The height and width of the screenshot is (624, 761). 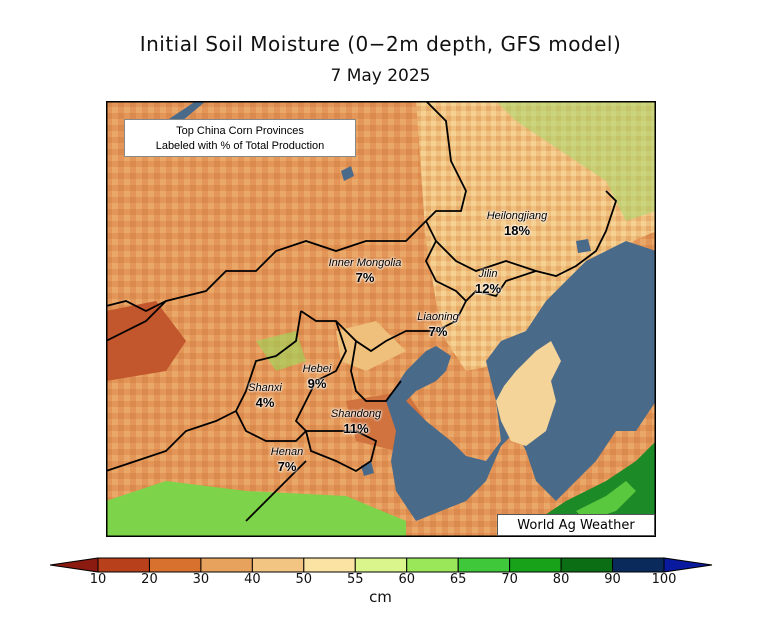 What do you see at coordinates (265, 388) in the screenshot?
I see `province-name: Shanxi` at bounding box center [265, 388].